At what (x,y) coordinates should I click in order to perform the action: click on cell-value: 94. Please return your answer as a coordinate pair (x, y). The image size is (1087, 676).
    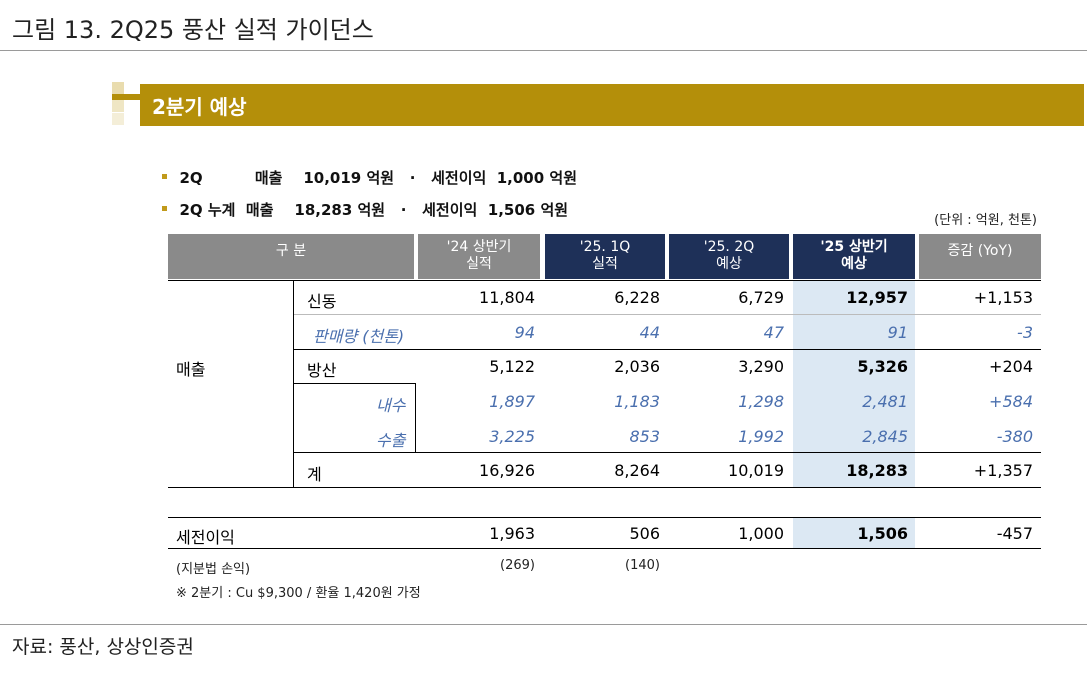
    Looking at the image, I should click on (524, 332).